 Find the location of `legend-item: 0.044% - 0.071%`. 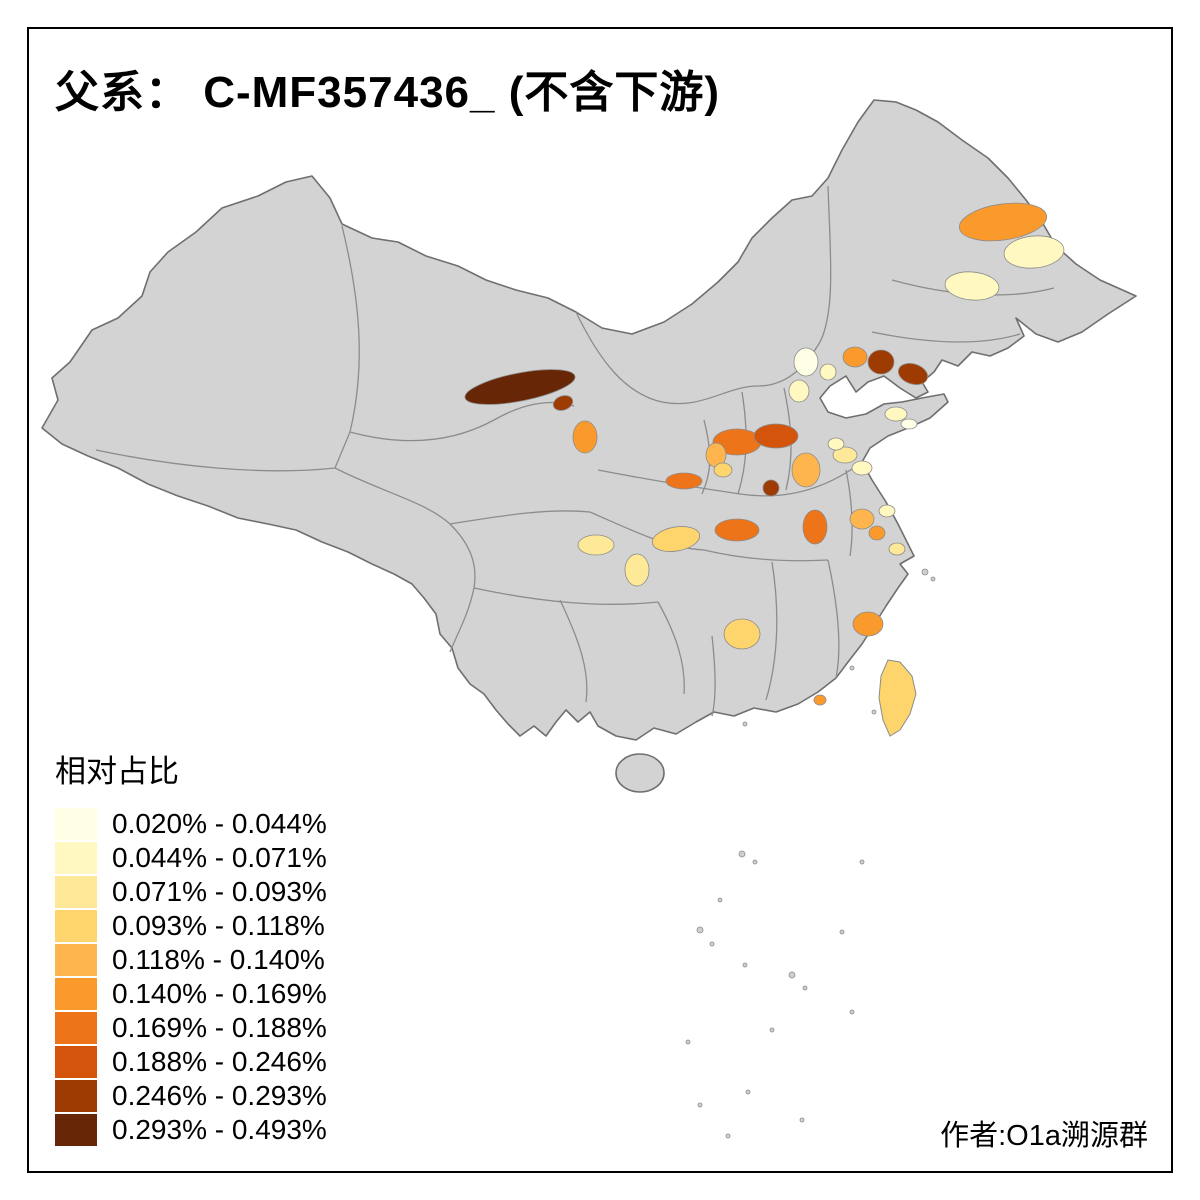

legend-item: 0.044% - 0.071% is located at coordinates (191, 858).